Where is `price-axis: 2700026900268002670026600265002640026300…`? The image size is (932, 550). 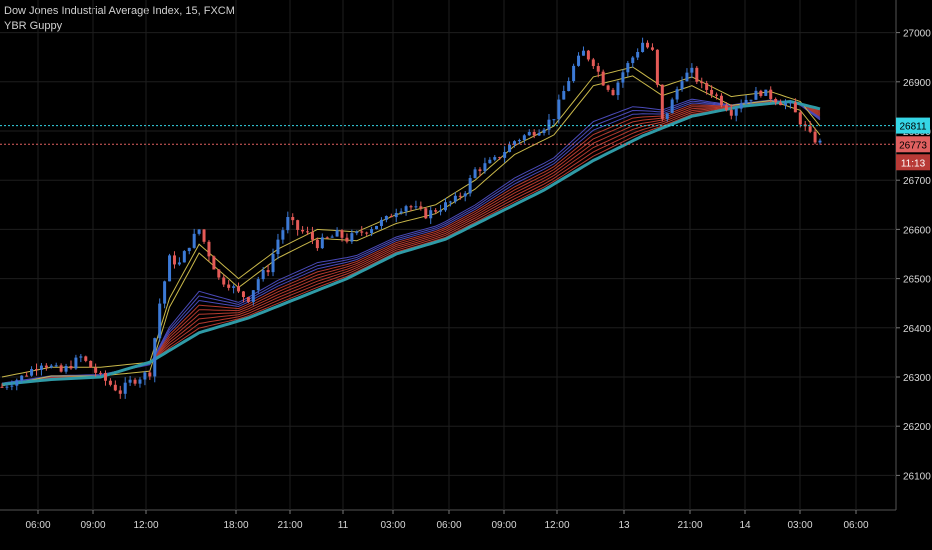
price-axis: 2700026900268002670026600265002640026300… is located at coordinates (913, 256).